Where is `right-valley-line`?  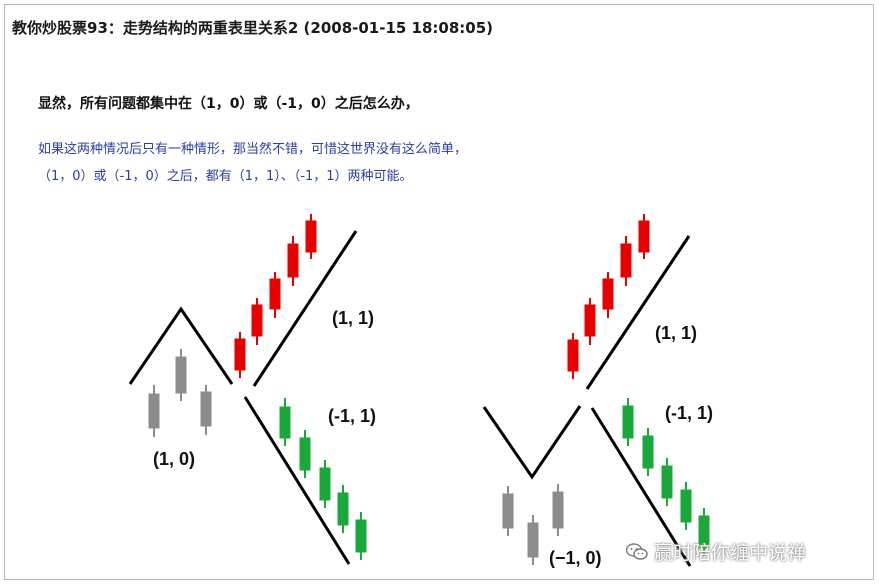
right-valley-line is located at coordinates (532, 442).